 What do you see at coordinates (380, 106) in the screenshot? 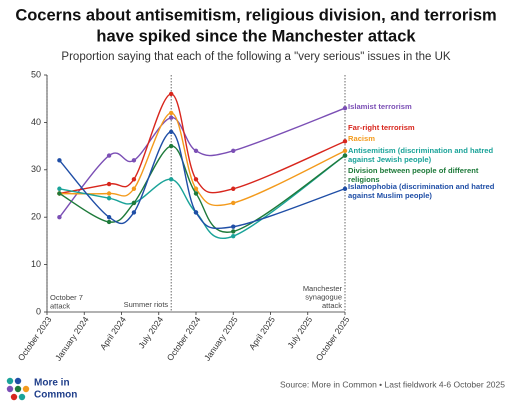
I see `legend-label: Islamist terrorism` at bounding box center [380, 106].